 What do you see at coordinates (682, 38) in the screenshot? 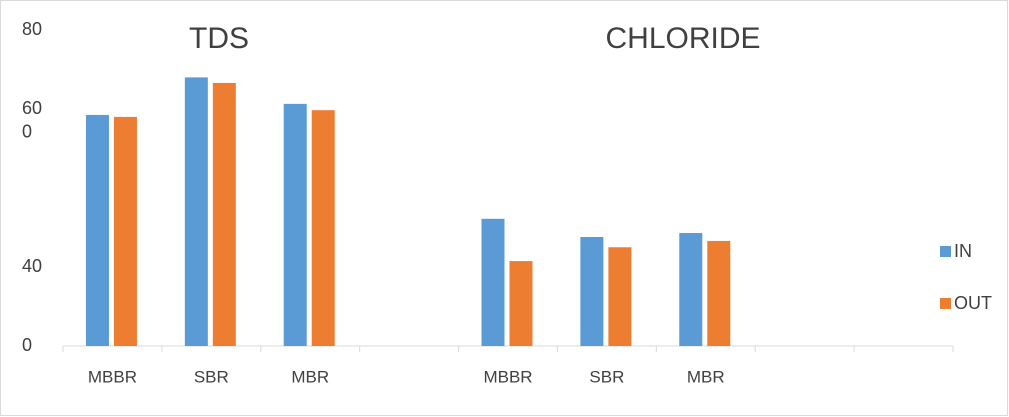
I see `annotation: CHLORIDE` at bounding box center [682, 38].